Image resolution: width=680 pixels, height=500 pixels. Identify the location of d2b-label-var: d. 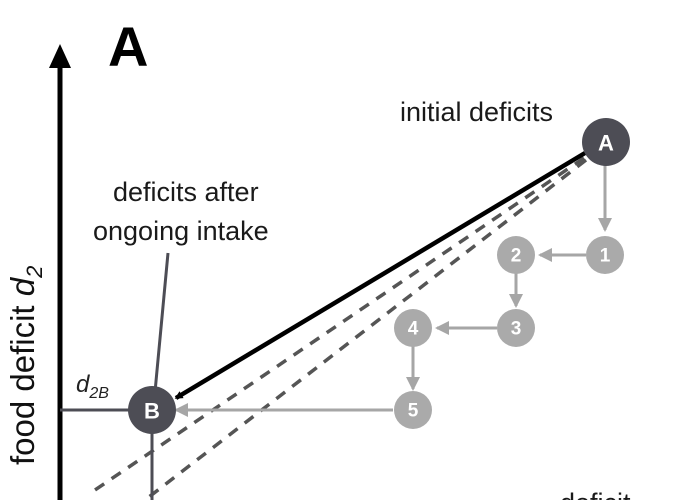
(83, 384).